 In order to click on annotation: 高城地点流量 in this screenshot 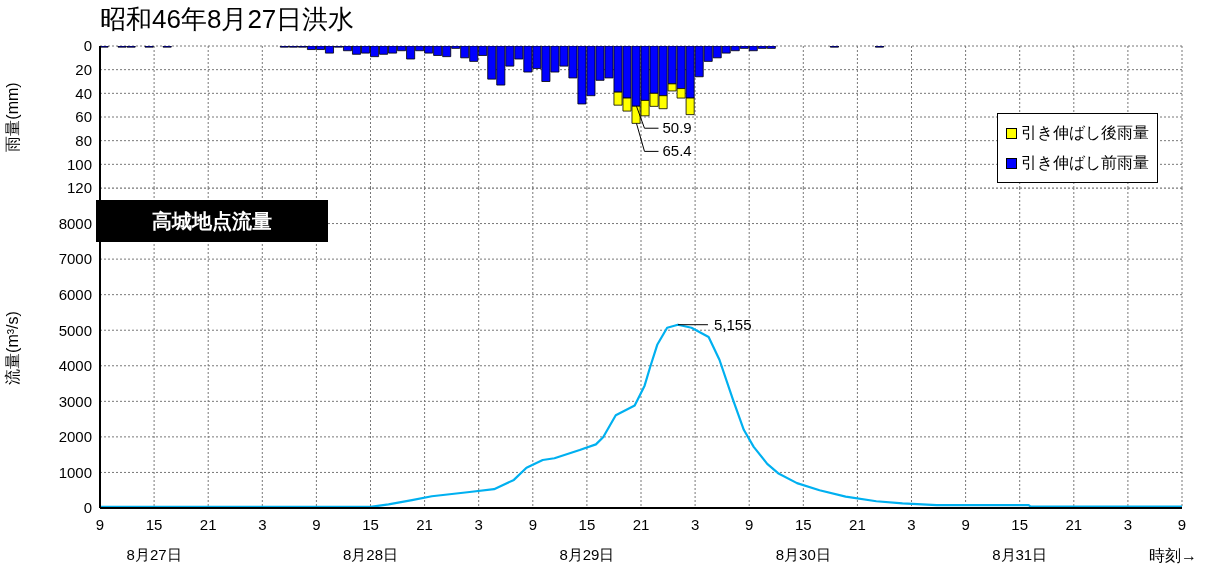, I will do `click(212, 221)`.